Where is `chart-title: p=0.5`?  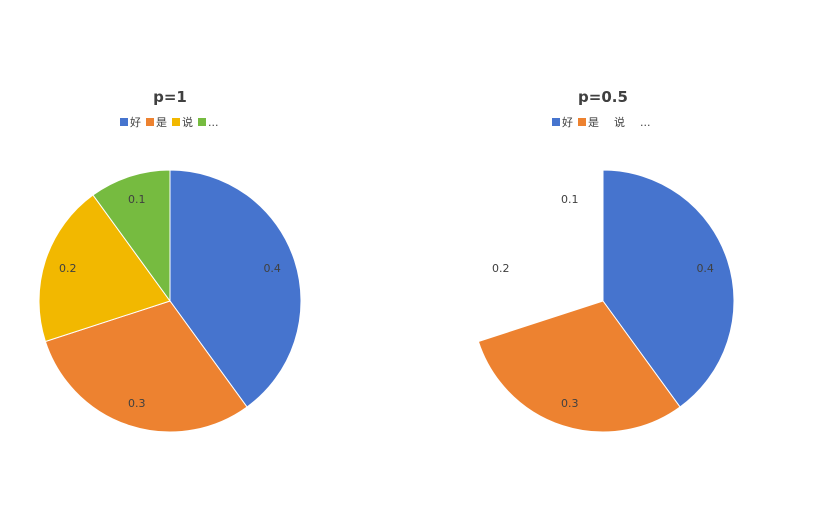 chart-title: p=0.5 is located at coordinates (603, 97).